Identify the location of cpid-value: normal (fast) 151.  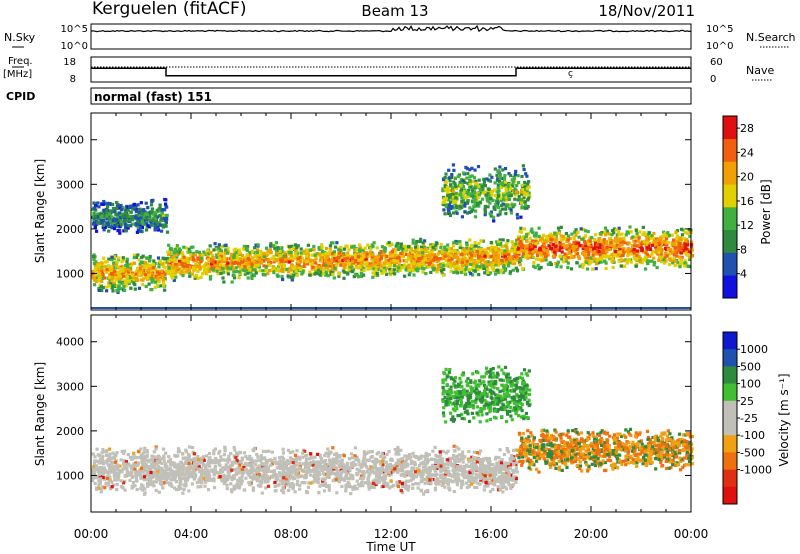
(153, 97).